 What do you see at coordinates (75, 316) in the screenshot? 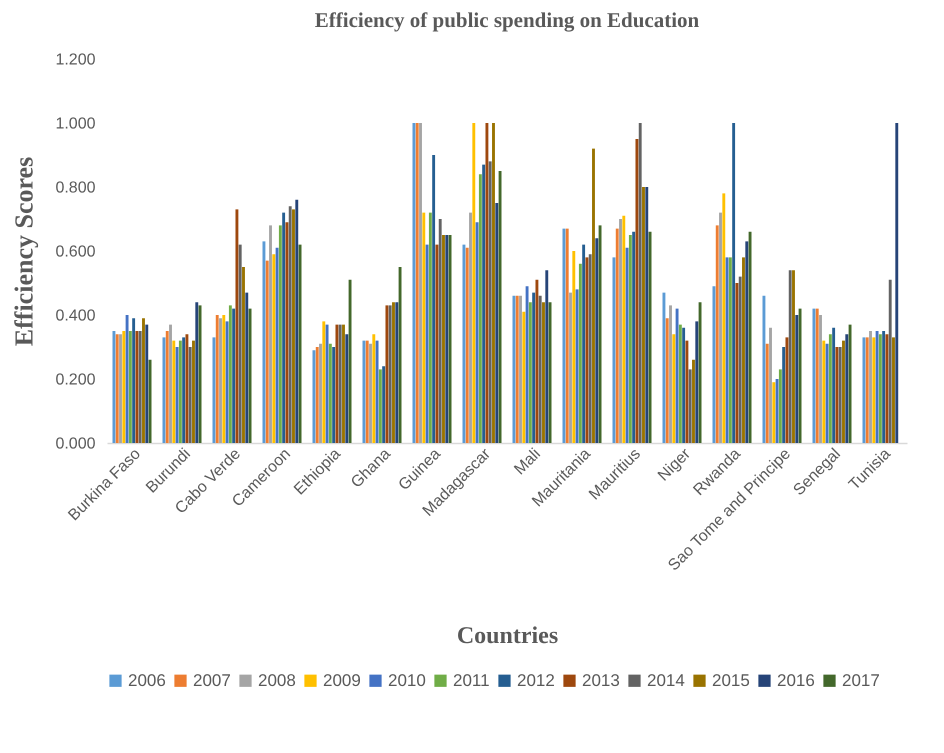
I see `y-tick-label: 0.400` at bounding box center [75, 316].